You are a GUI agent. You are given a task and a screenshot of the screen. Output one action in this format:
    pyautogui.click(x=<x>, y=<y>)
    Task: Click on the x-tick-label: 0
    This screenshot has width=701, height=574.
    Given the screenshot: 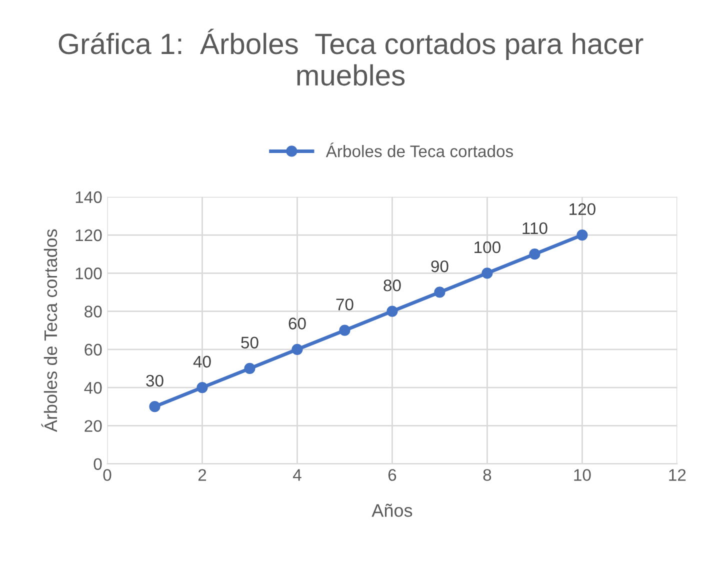 What is the action you would take?
    pyautogui.click(x=107, y=475)
    